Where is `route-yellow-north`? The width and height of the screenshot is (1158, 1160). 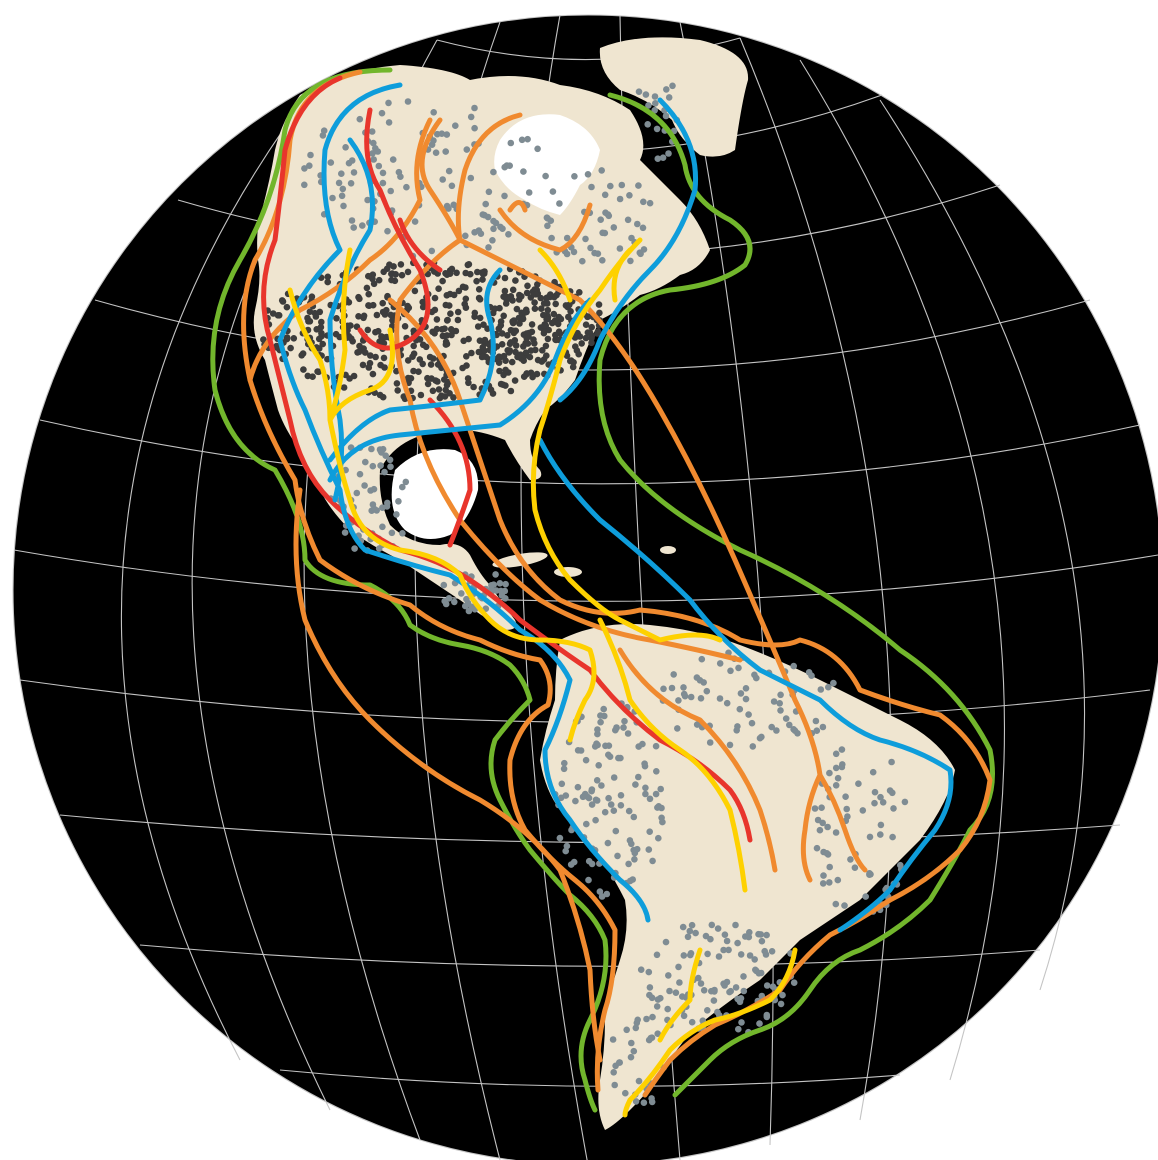 route-yellow-north is located at coordinates (442, 495).